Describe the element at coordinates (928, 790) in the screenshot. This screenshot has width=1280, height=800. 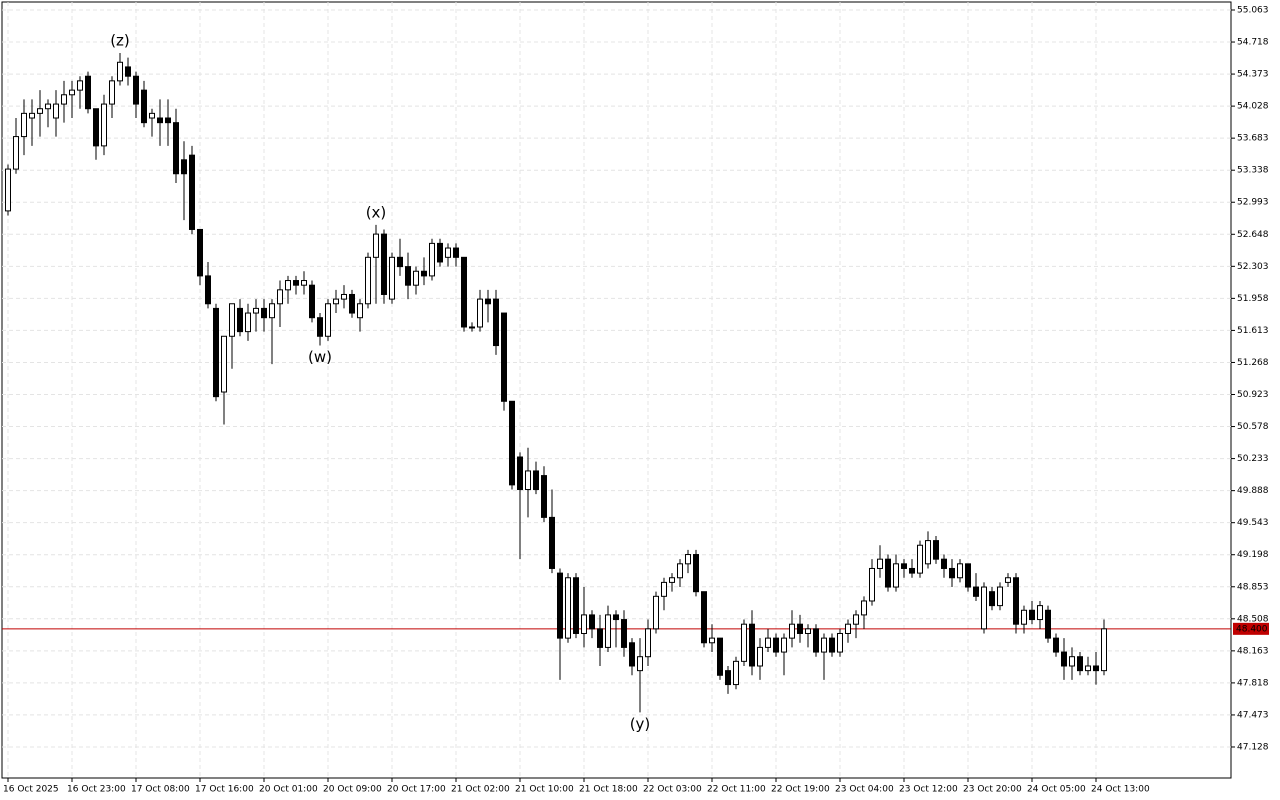
I see `x-tick-label: 23 Oct 12:00` at that location.